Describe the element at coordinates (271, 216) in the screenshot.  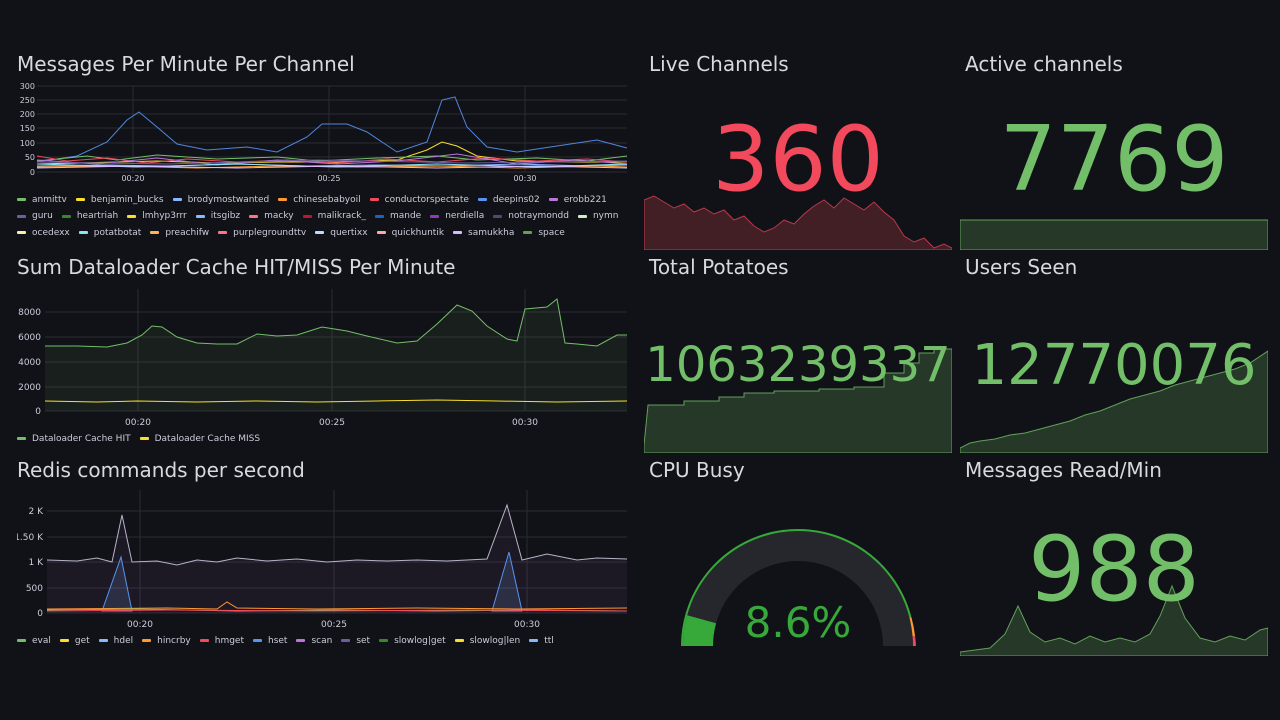
I see `legend-item: macky` at that location.